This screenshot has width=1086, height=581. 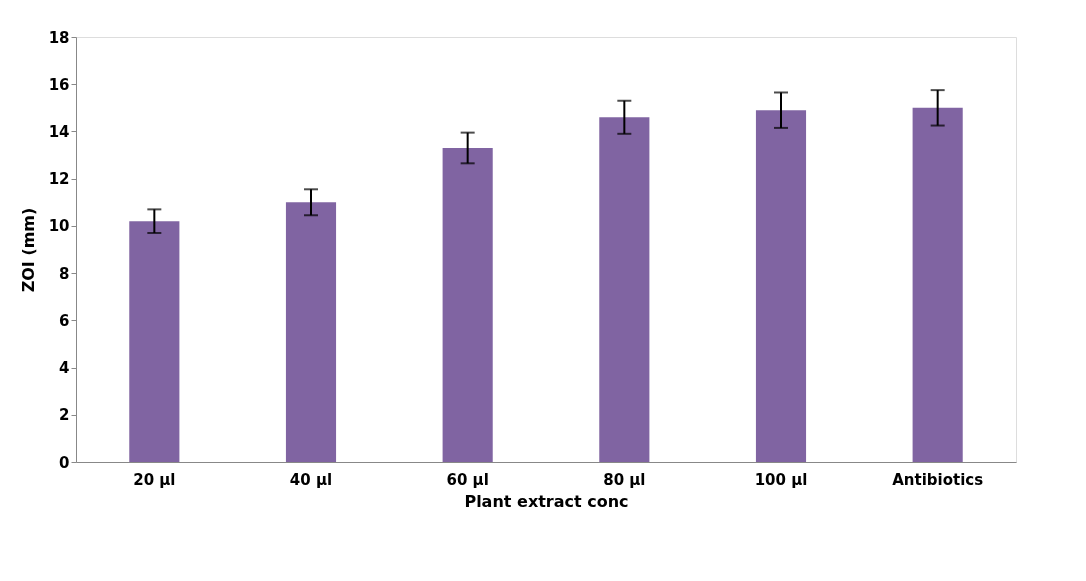 I want to click on y-tick-label: 2, so click(x=64, y=415).